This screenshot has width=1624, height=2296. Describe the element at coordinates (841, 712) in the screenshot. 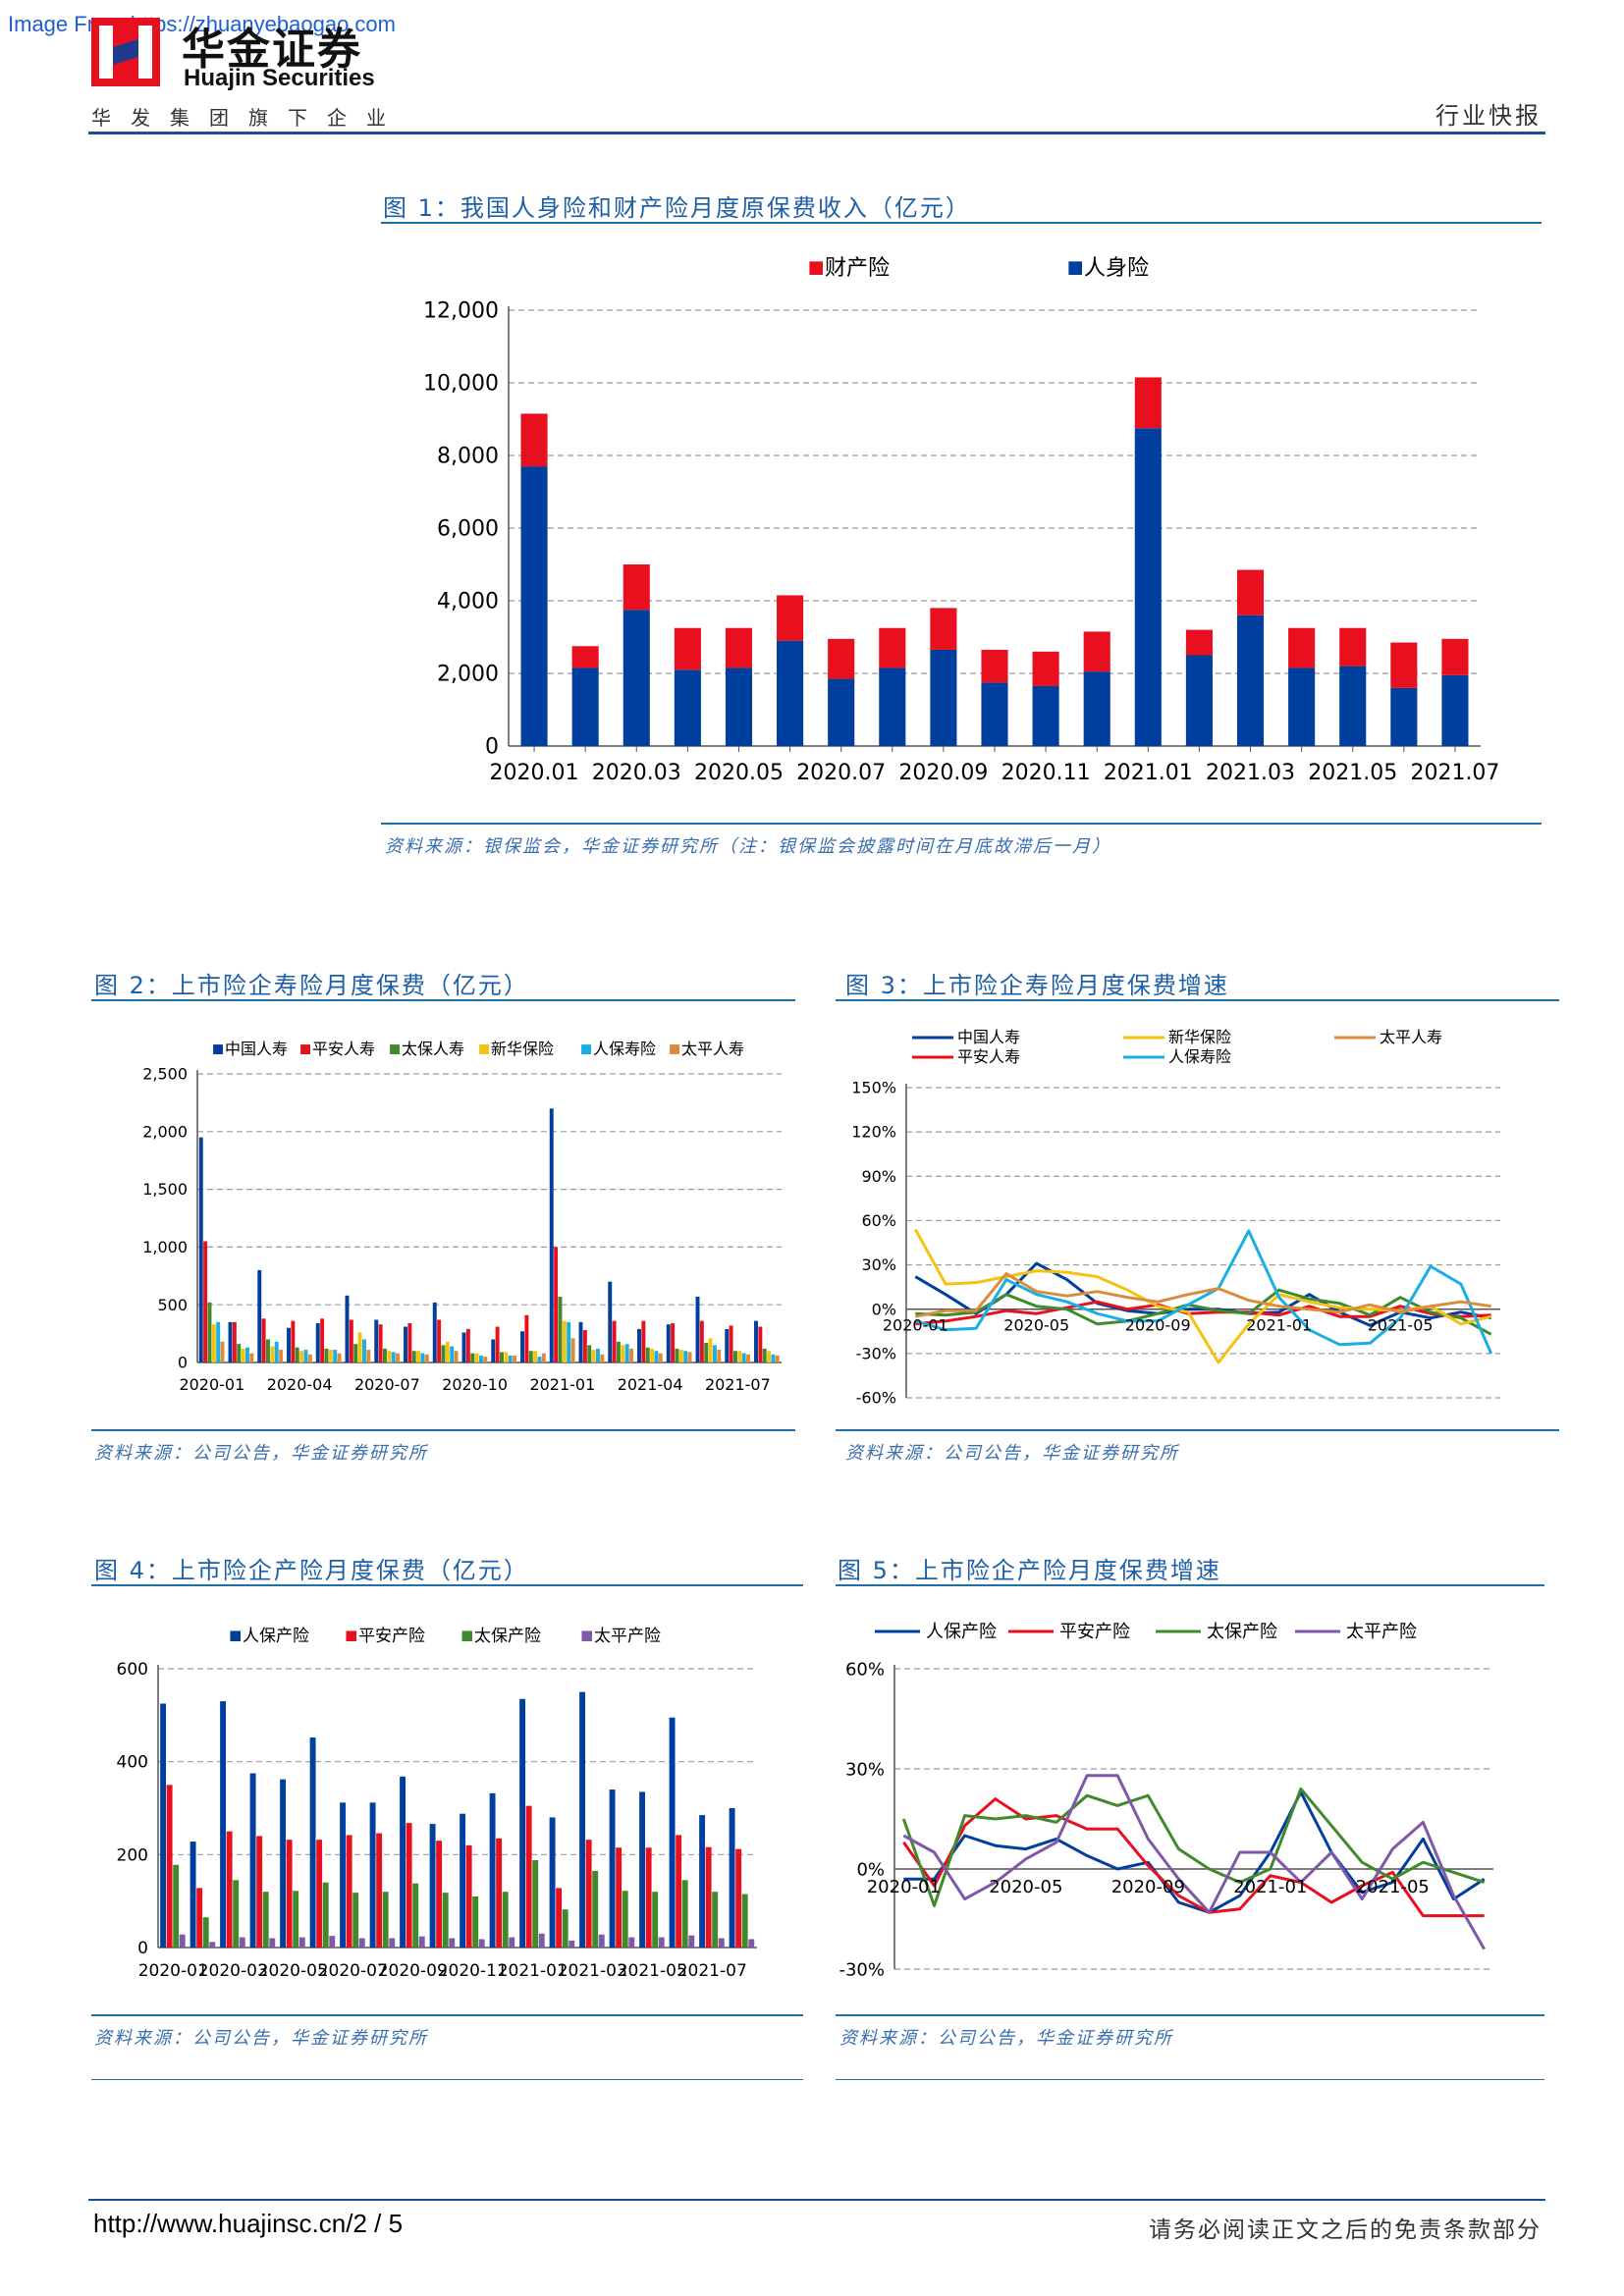

I see `bar-人身险` at that location.